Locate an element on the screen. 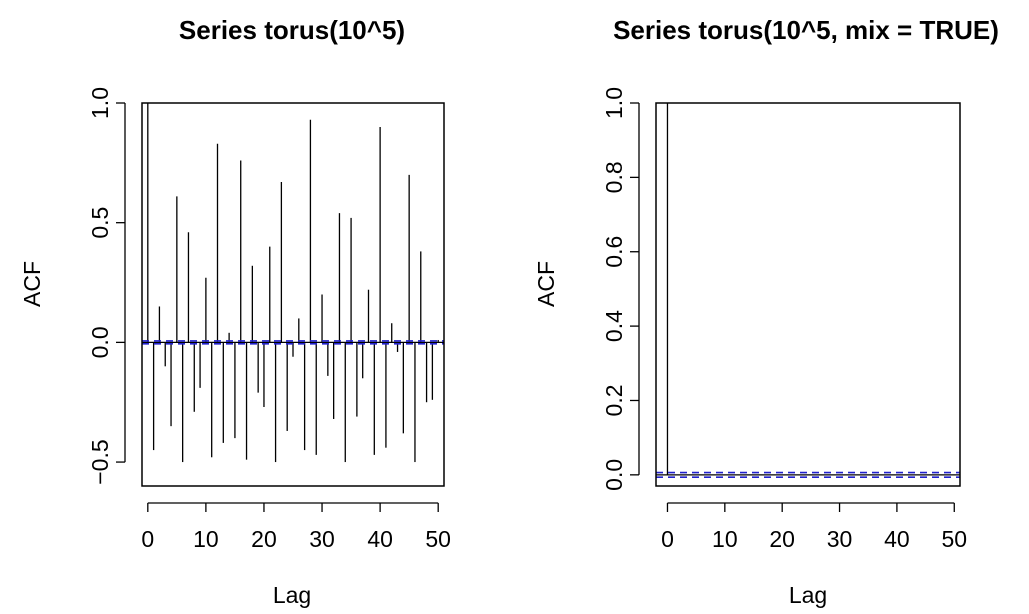  y-tick-label-left: 0.5 is located at coordinates (100, 223).